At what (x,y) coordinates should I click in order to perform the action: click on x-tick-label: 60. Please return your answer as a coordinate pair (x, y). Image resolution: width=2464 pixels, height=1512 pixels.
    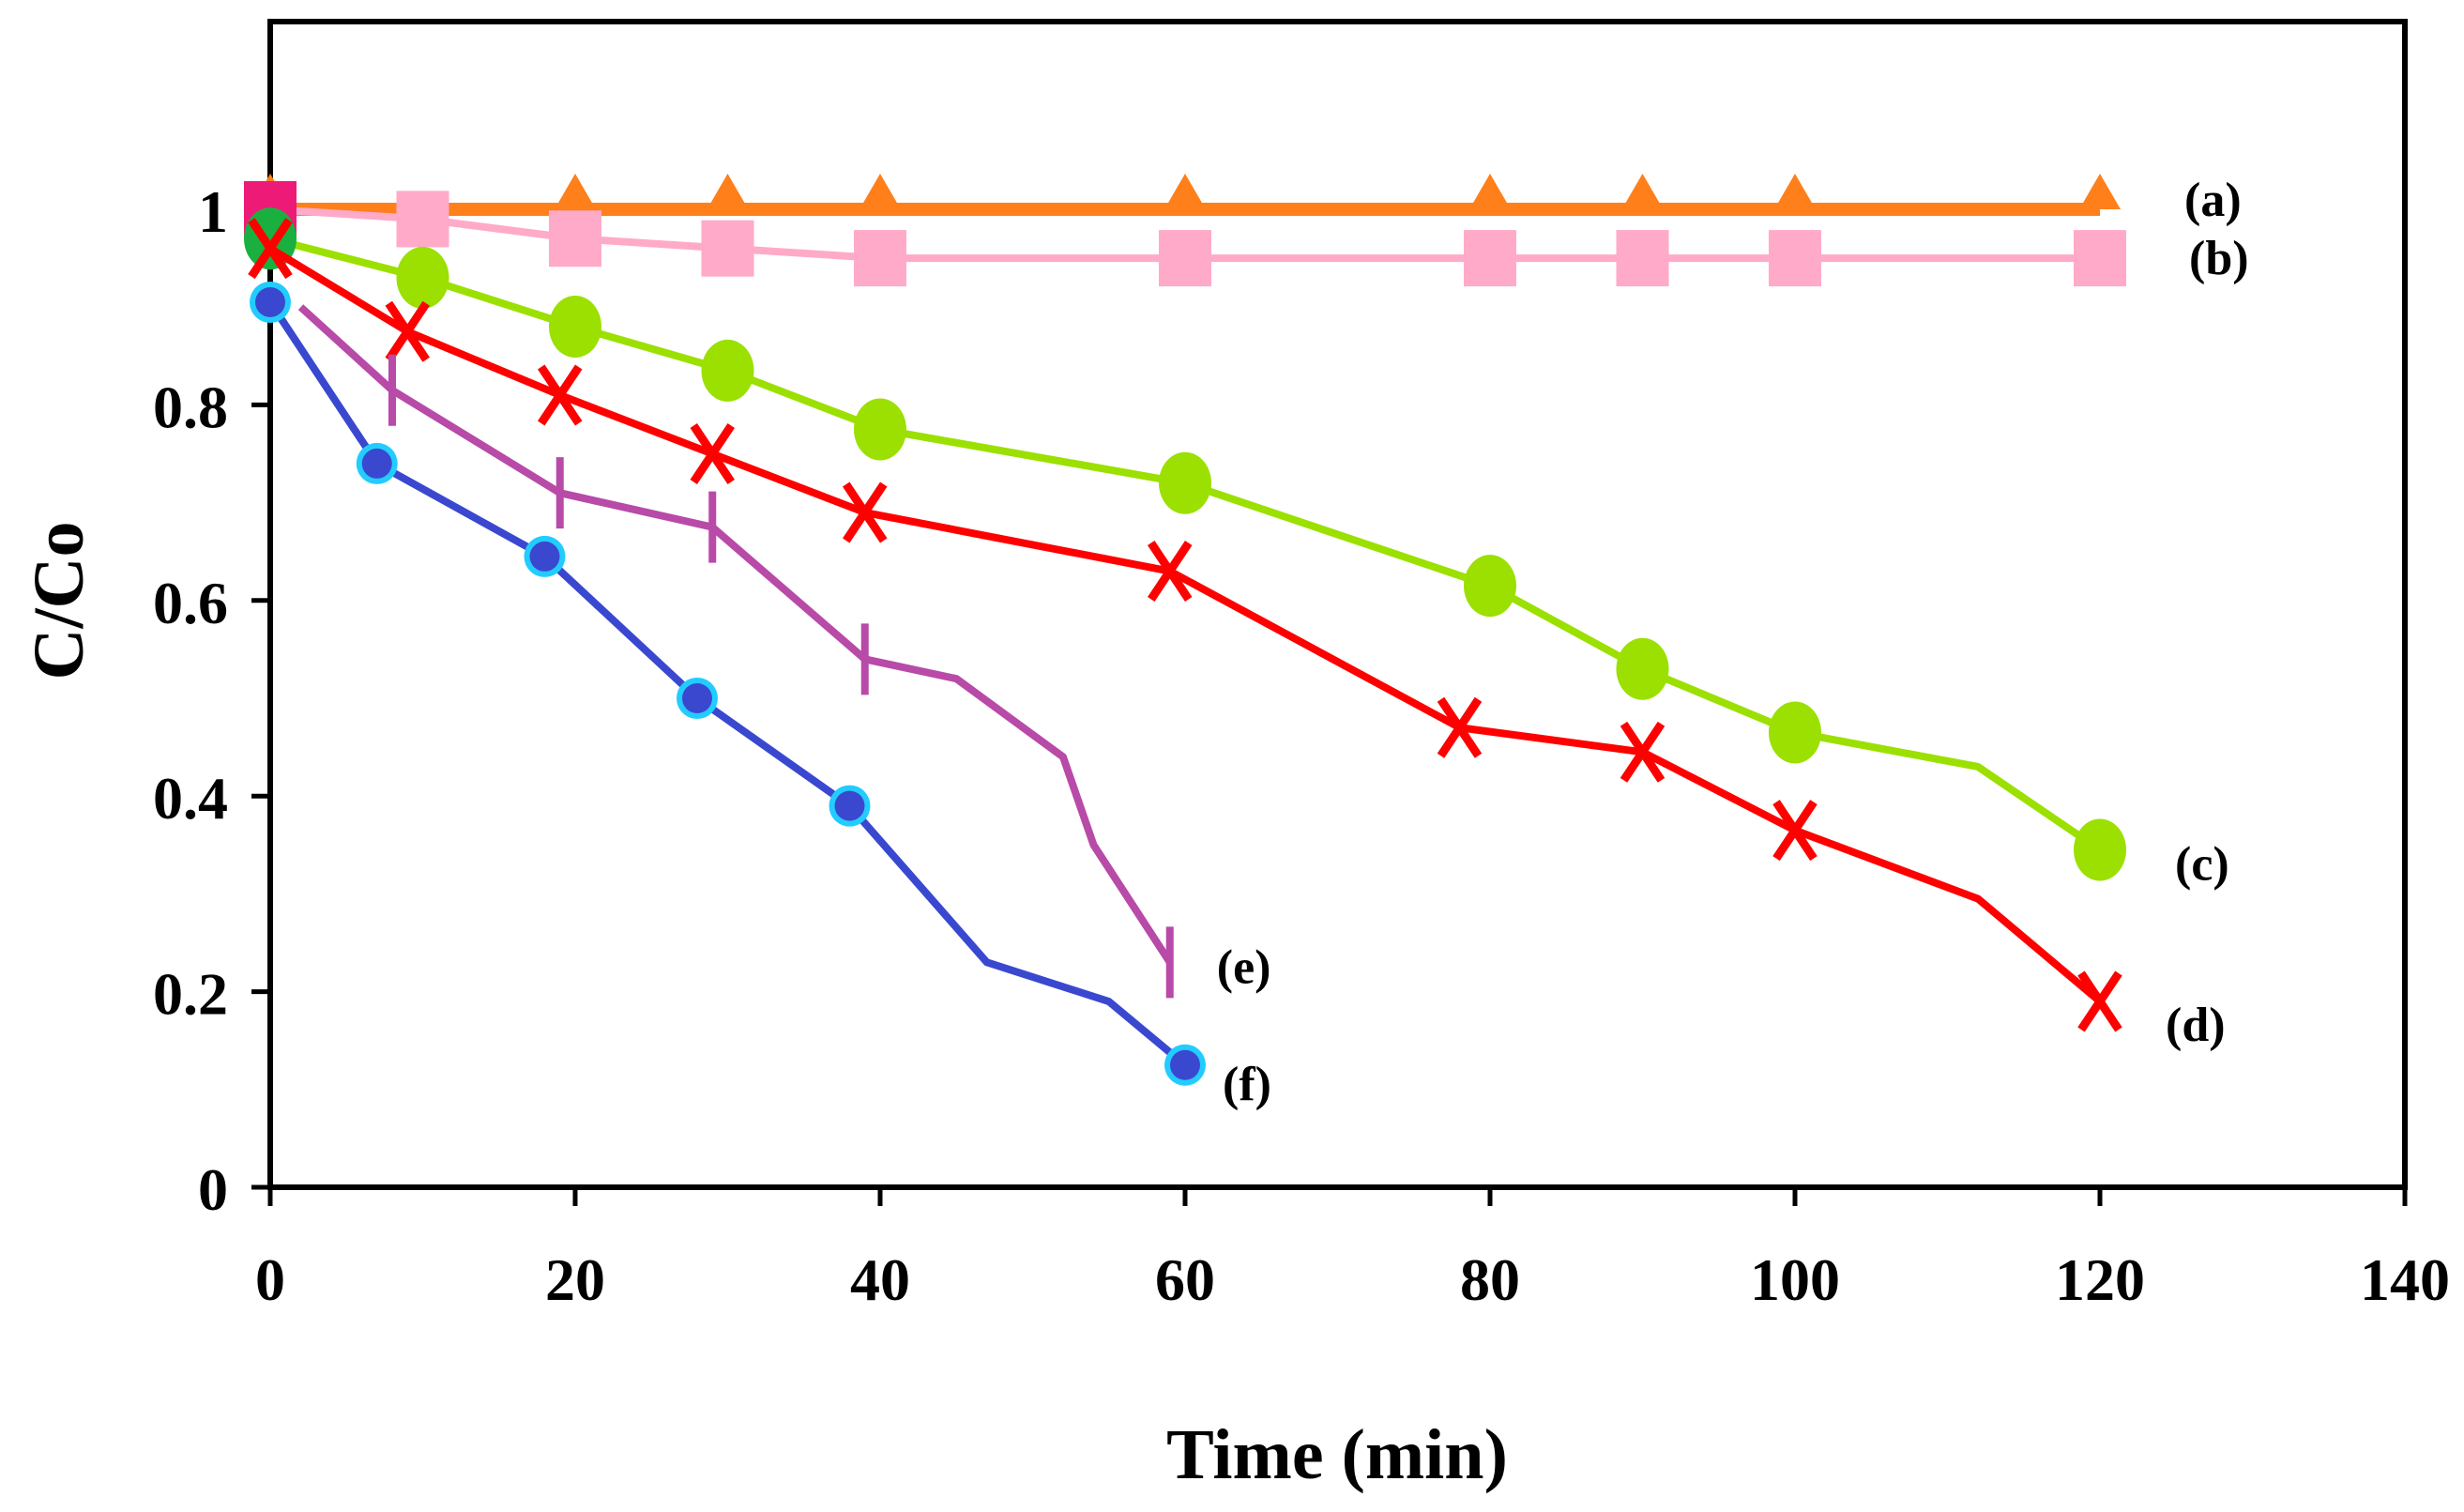
    Looking at the image, I should click on (1185, 1279).